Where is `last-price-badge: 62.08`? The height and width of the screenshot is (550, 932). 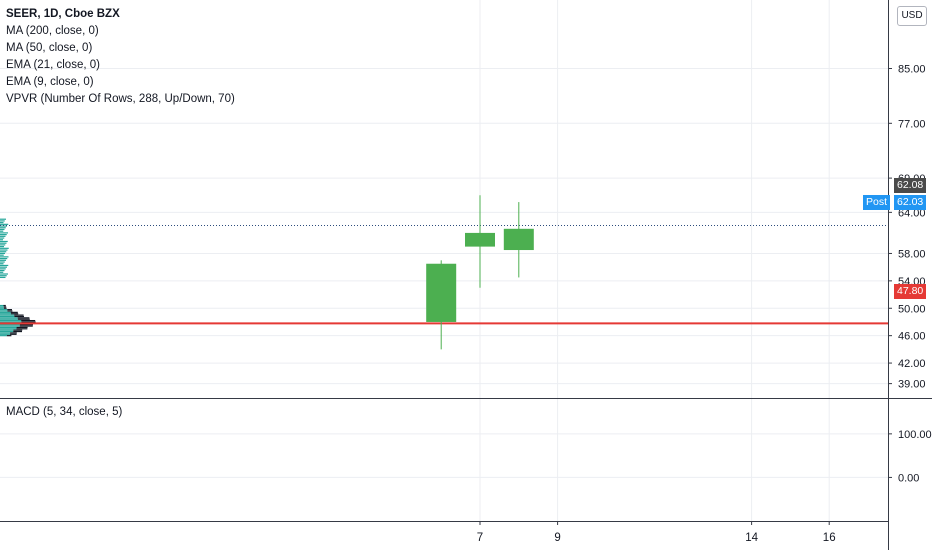
last-price-badge: 62.08 is located at coordinates (910, 185).